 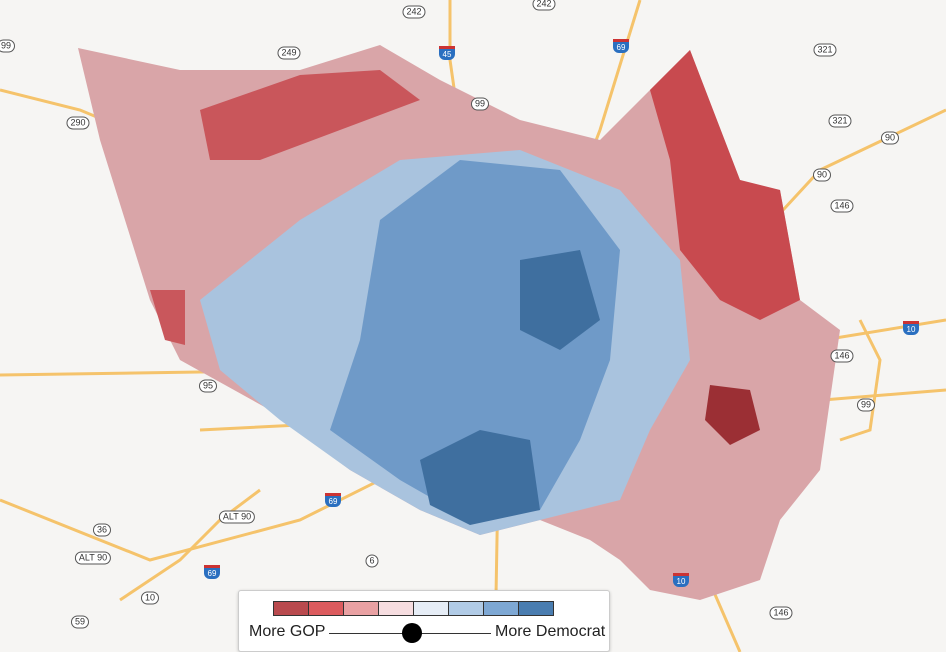 What do you see at coordinates (732, 415) in the screenshot?
I see `precincts-gop-southeast` at bounding box center [732, 415].